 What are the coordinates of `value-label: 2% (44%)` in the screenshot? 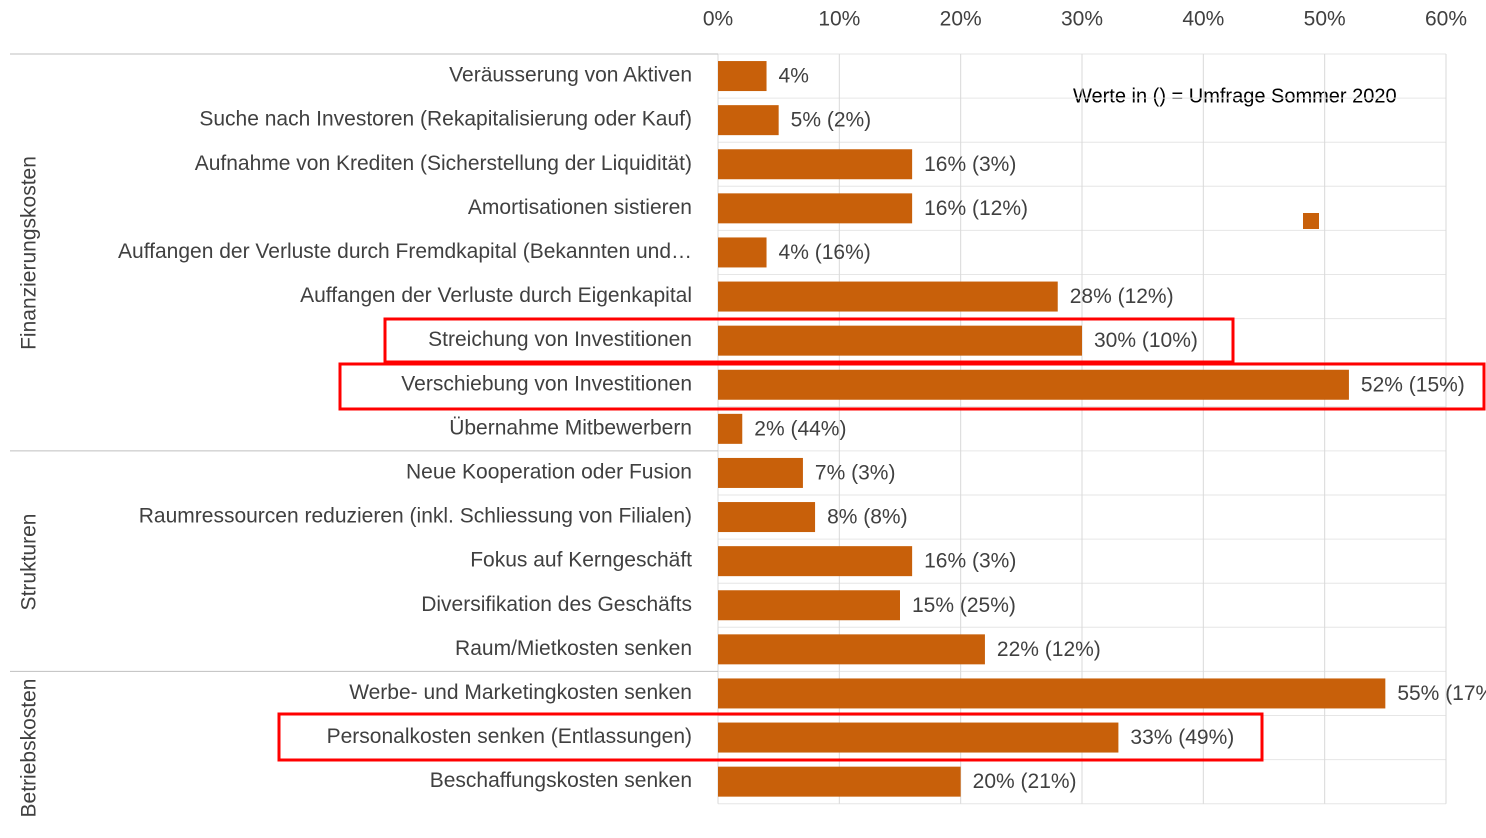 It's located at (800, 428).